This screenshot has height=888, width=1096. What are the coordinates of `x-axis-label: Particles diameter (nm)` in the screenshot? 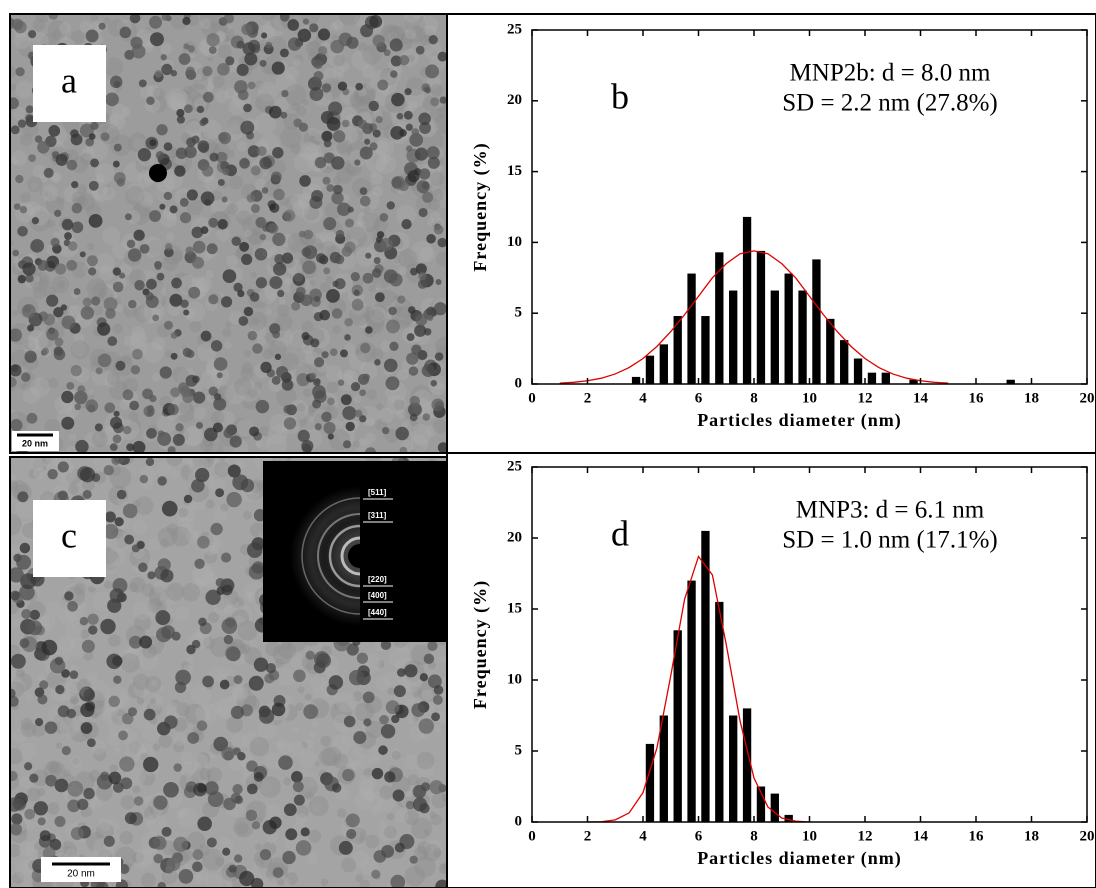 It's located at (799, 420).